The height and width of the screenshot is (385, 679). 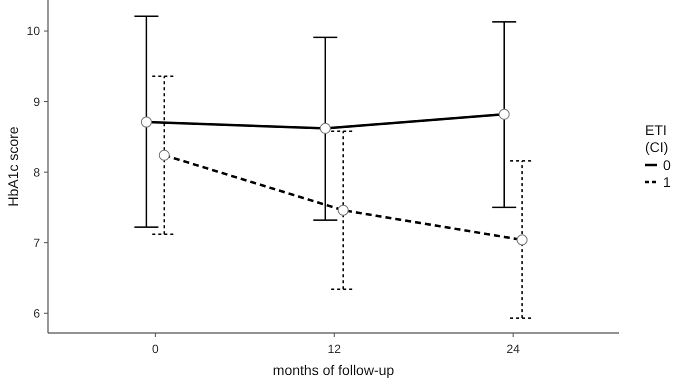 What do you see at coordinates (656, 138) in the screenshot?
I see `legend-title: ETI (CI)` at bounding box center [656, 138].